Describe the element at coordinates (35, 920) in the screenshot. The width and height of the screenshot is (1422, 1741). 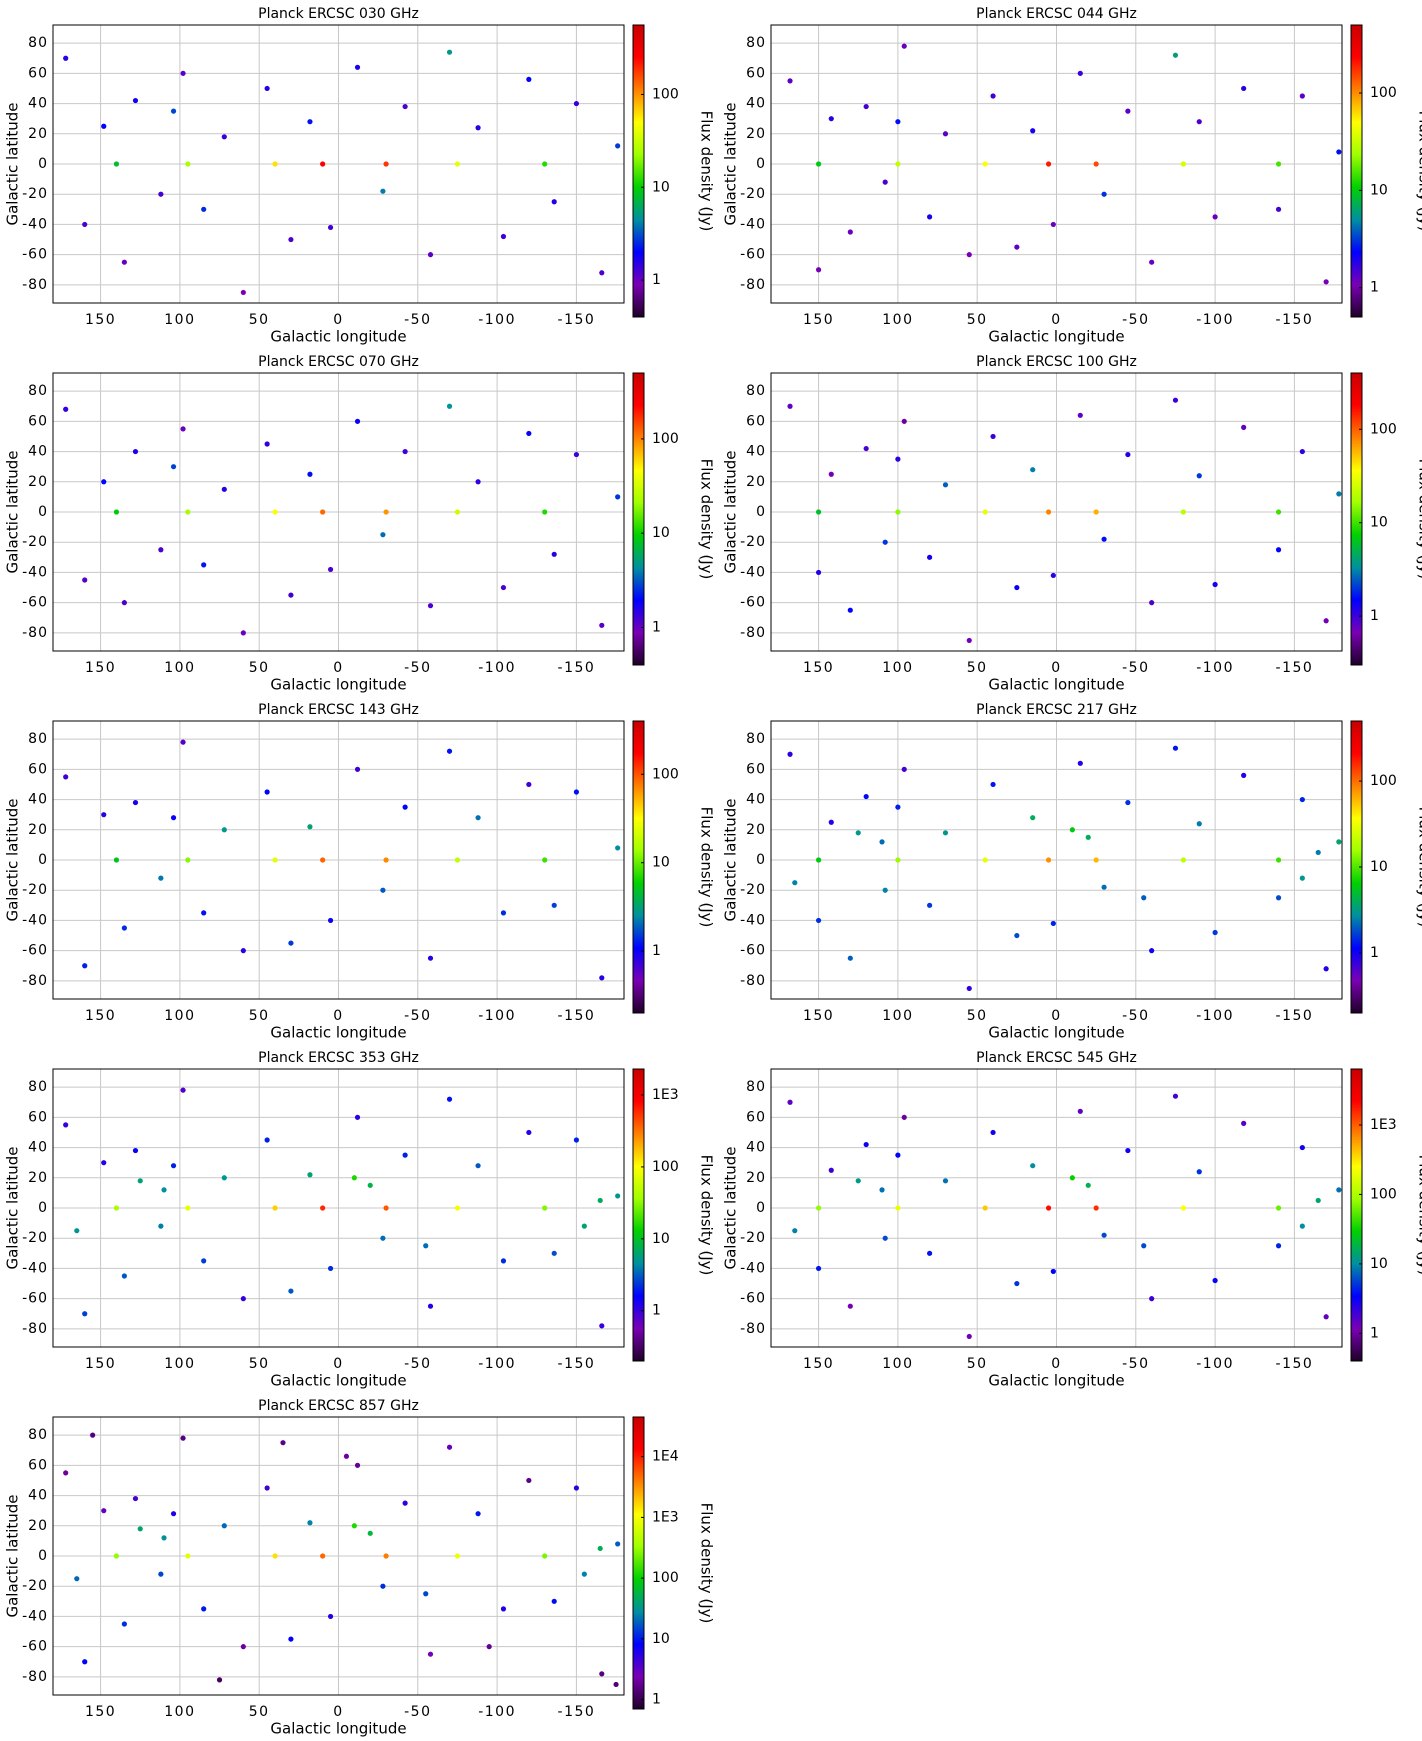
I see `y-tick-label: -40` at that location.